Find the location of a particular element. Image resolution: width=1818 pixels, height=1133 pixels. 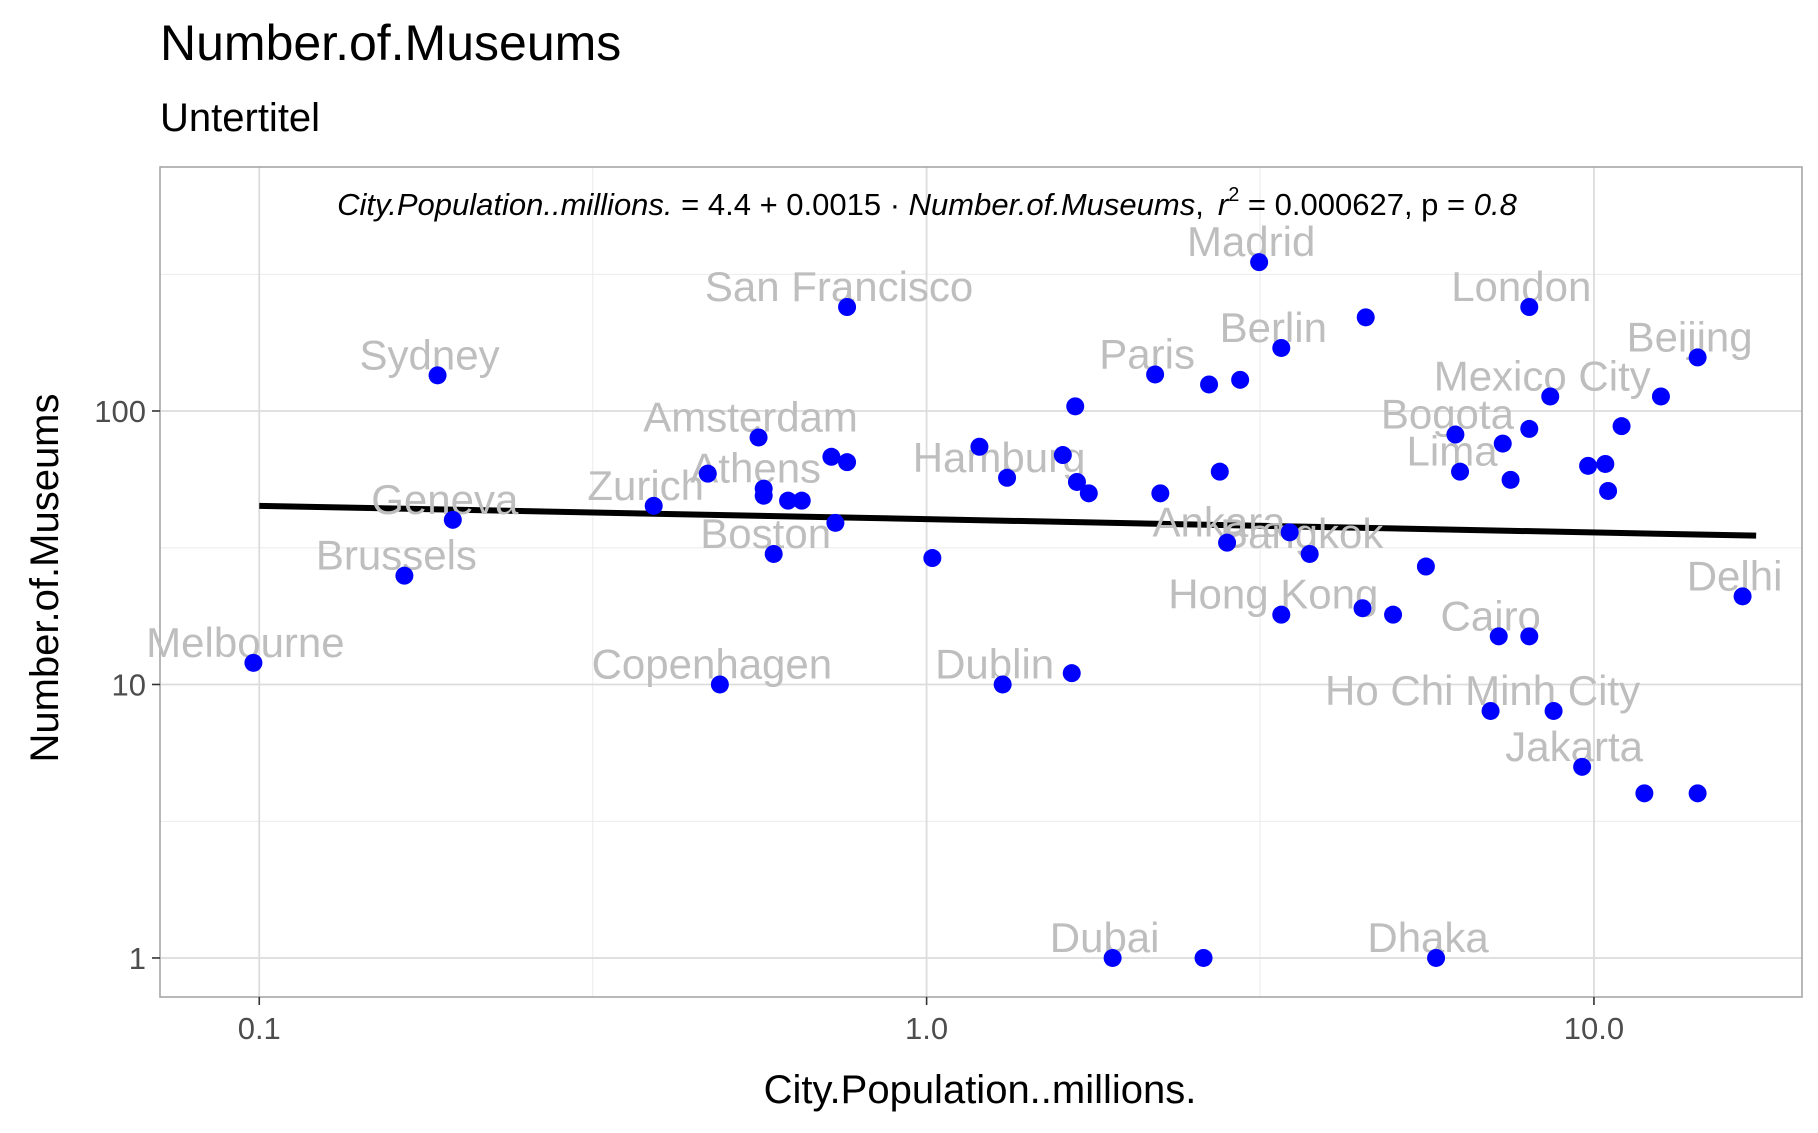

point-label: Paris is located at coordinates (1147, 353).